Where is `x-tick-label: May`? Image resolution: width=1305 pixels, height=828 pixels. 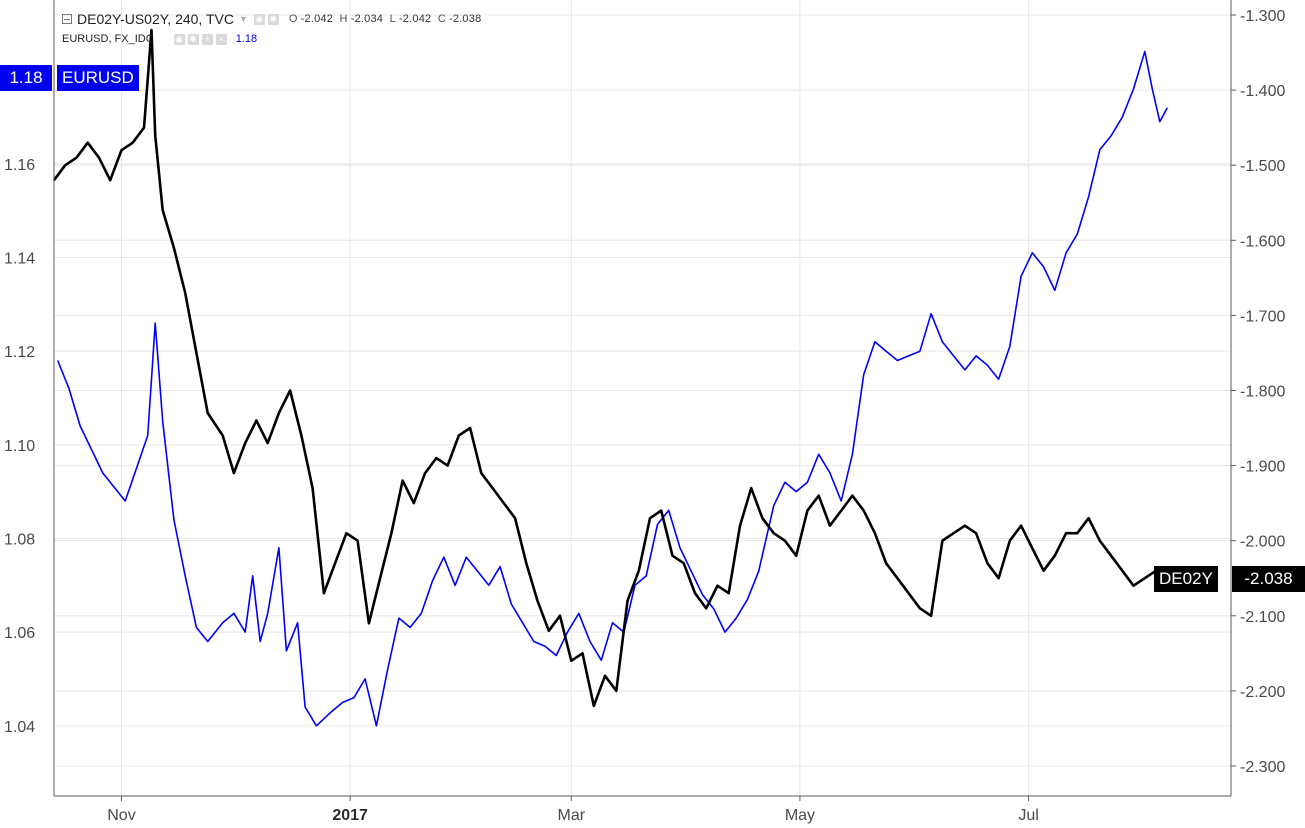 x-tick-label: May is located at coordinates (800, 815).